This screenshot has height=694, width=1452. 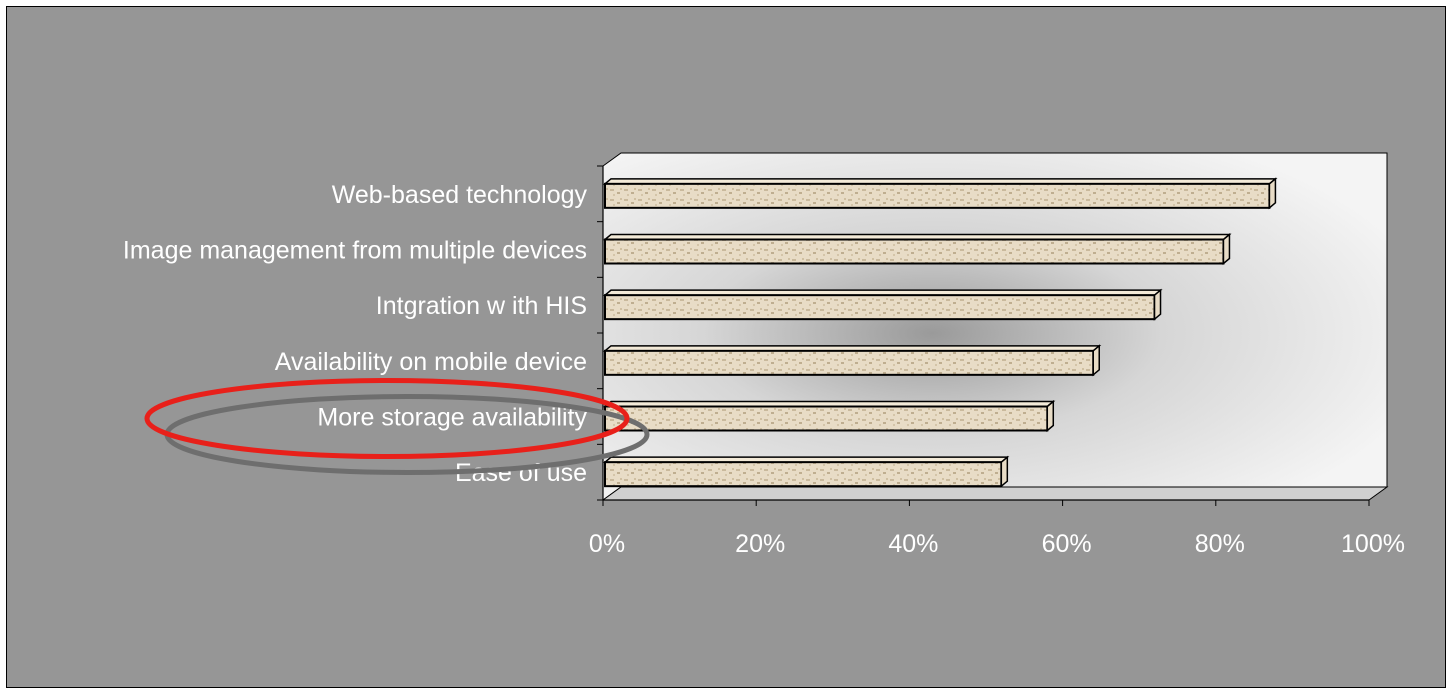 What do you see at coordinates (355, 251) in the screenshot?
I see `category-label: Image management from multiple devices` at bounding box center [355, 251].